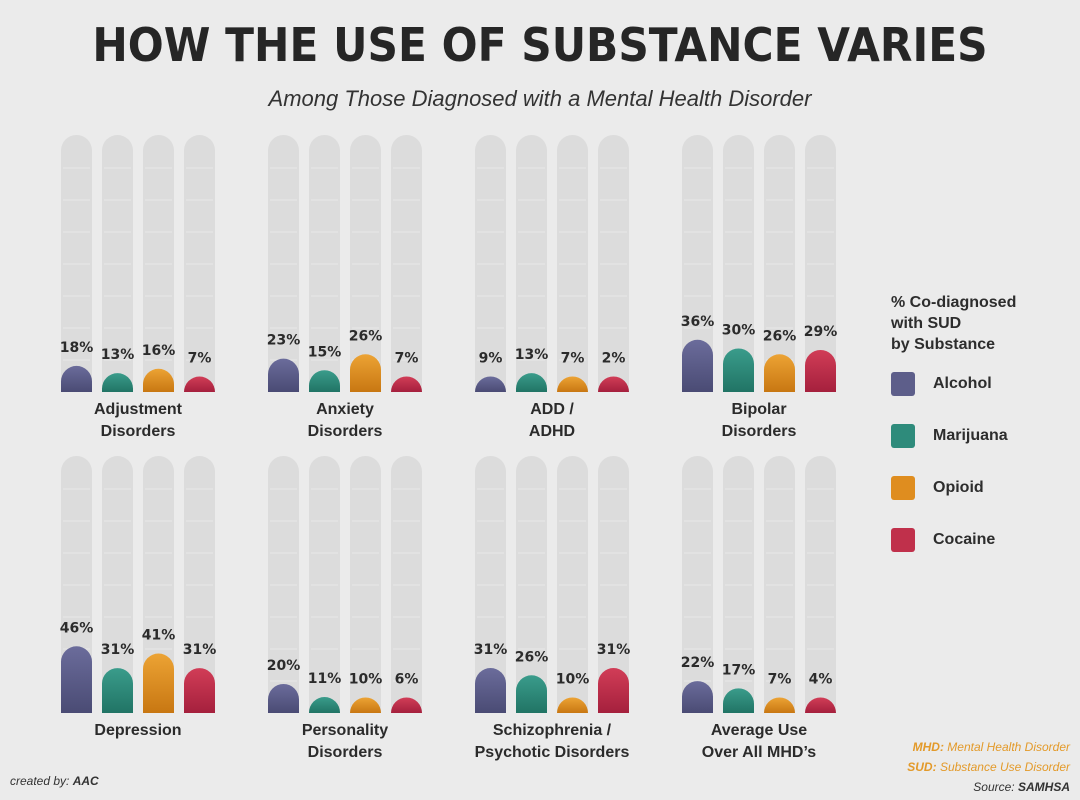  What do you see at coordinates (698, 663) in the screenshot?
I see `value-label: 22%` at bounding box center [698, 663].